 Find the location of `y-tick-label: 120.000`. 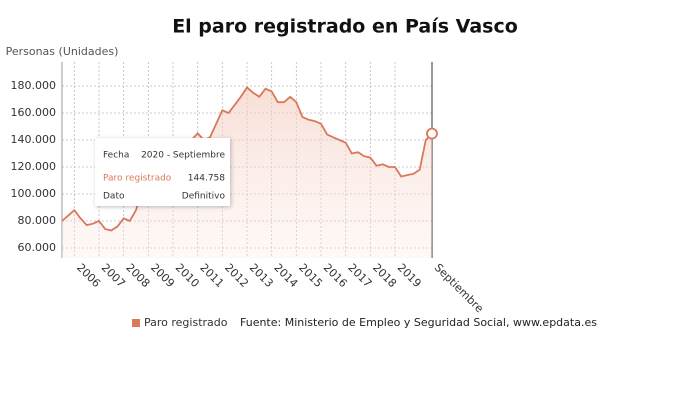

y-tick-label: 120.000 is located at coordinates (34, 166).